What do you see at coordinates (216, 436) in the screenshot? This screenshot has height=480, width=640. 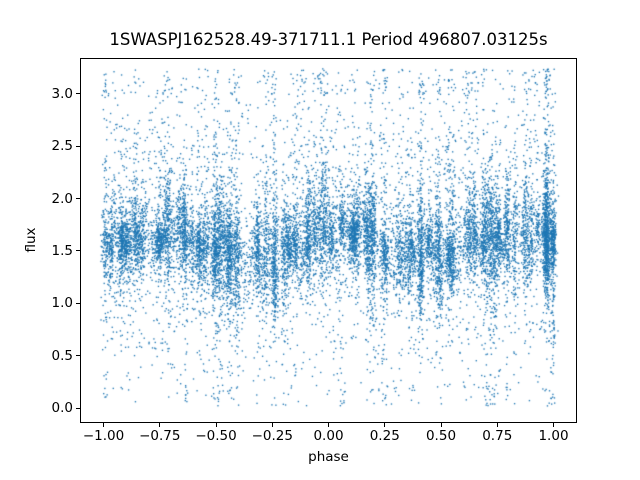 I see `x-tick-label: −0.50` at bounding box center [216, 436].